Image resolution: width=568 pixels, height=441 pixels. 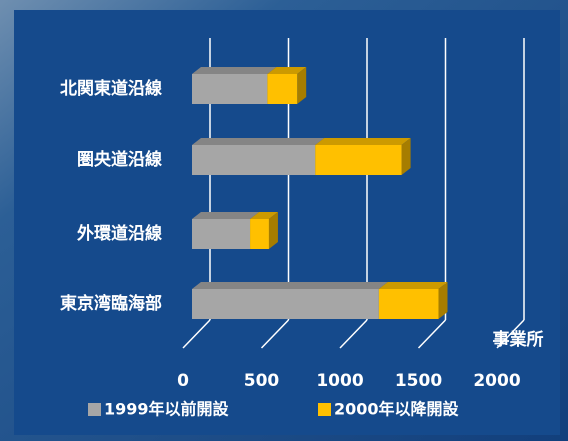 What do you see at coordinates (183, 381) in the screenshot?
I see `x-tick-label: 0` at bounding box center [183, 381].